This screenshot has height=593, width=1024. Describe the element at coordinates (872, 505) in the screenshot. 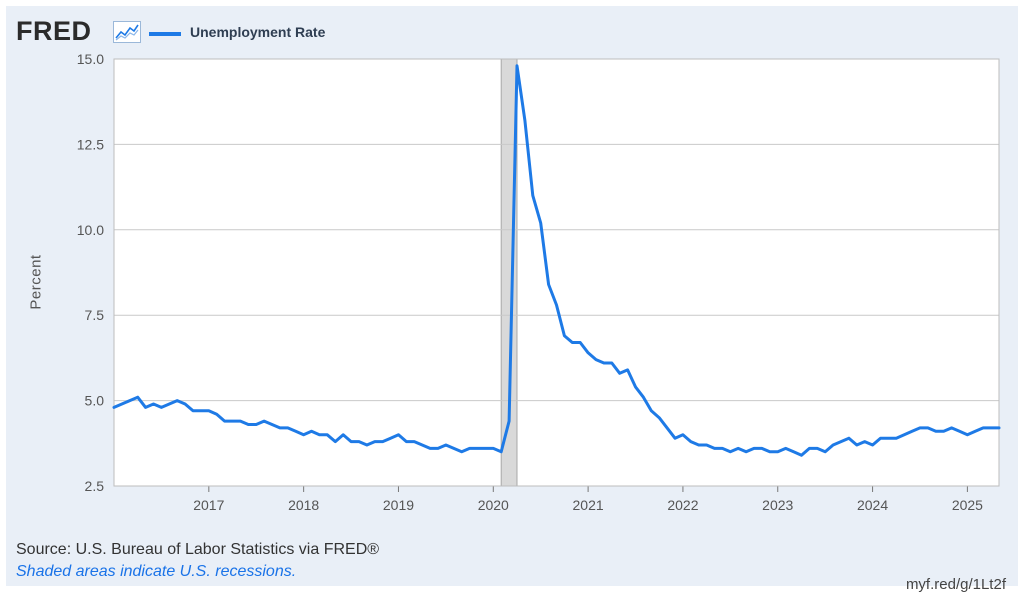

I see `x-tick-label-7: 2024` at that location.